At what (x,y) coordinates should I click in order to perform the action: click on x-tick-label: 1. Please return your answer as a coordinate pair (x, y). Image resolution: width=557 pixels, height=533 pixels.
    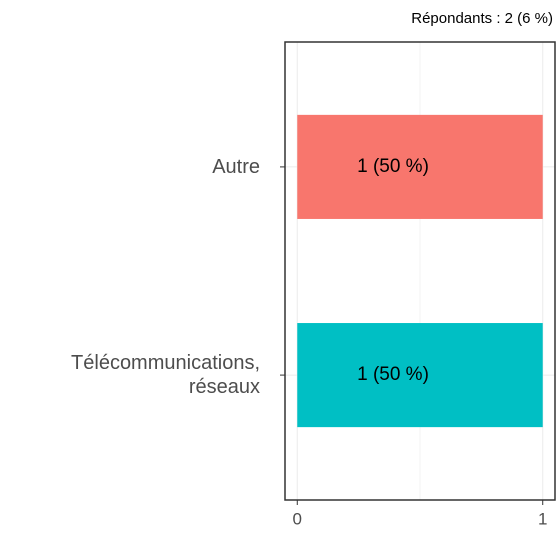
    Looking at the image, I should click on (542, 518).